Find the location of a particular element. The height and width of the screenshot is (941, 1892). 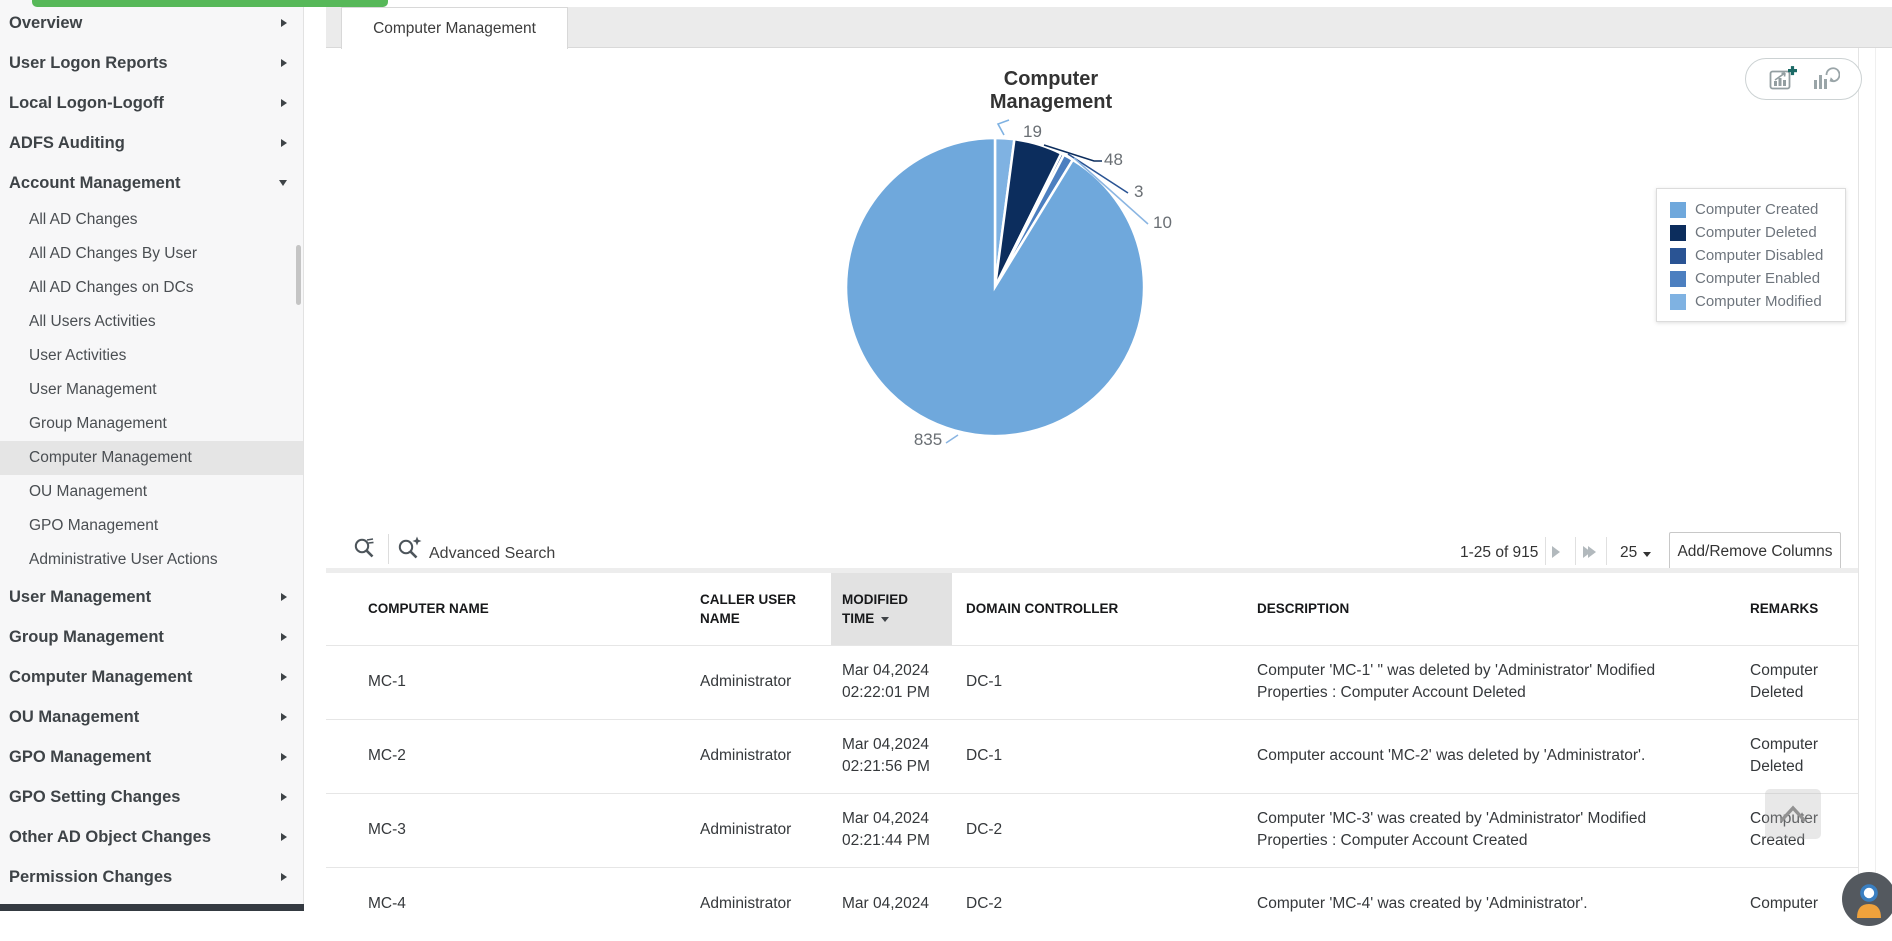

refresh-chart-icon is located at coordinates (1826, 79).